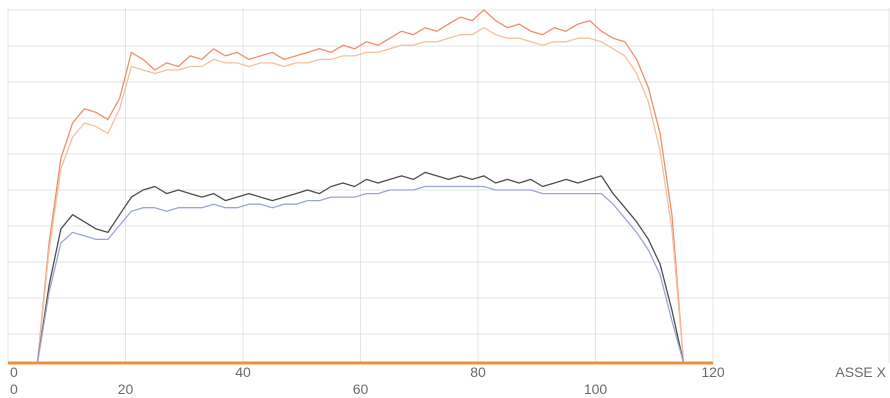  I want to click on x-tick-label: 100, so click(596, 389).